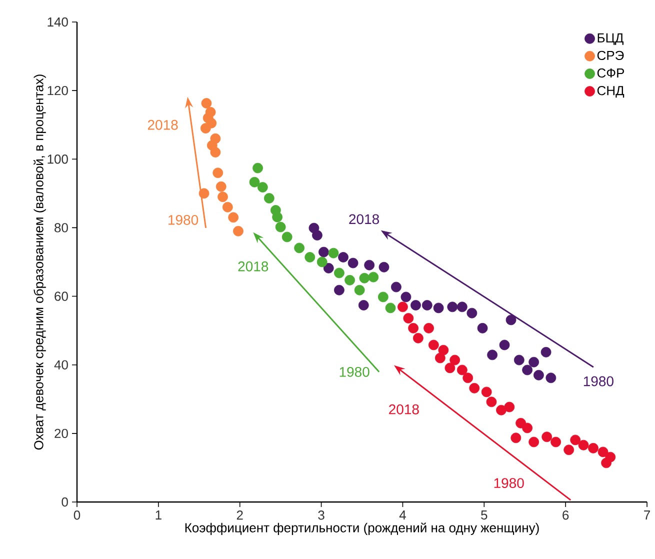 Image resolution: width=655 pixels, height=559 pixels. I want to click on y-tick-label: 80, so click(61, 227).